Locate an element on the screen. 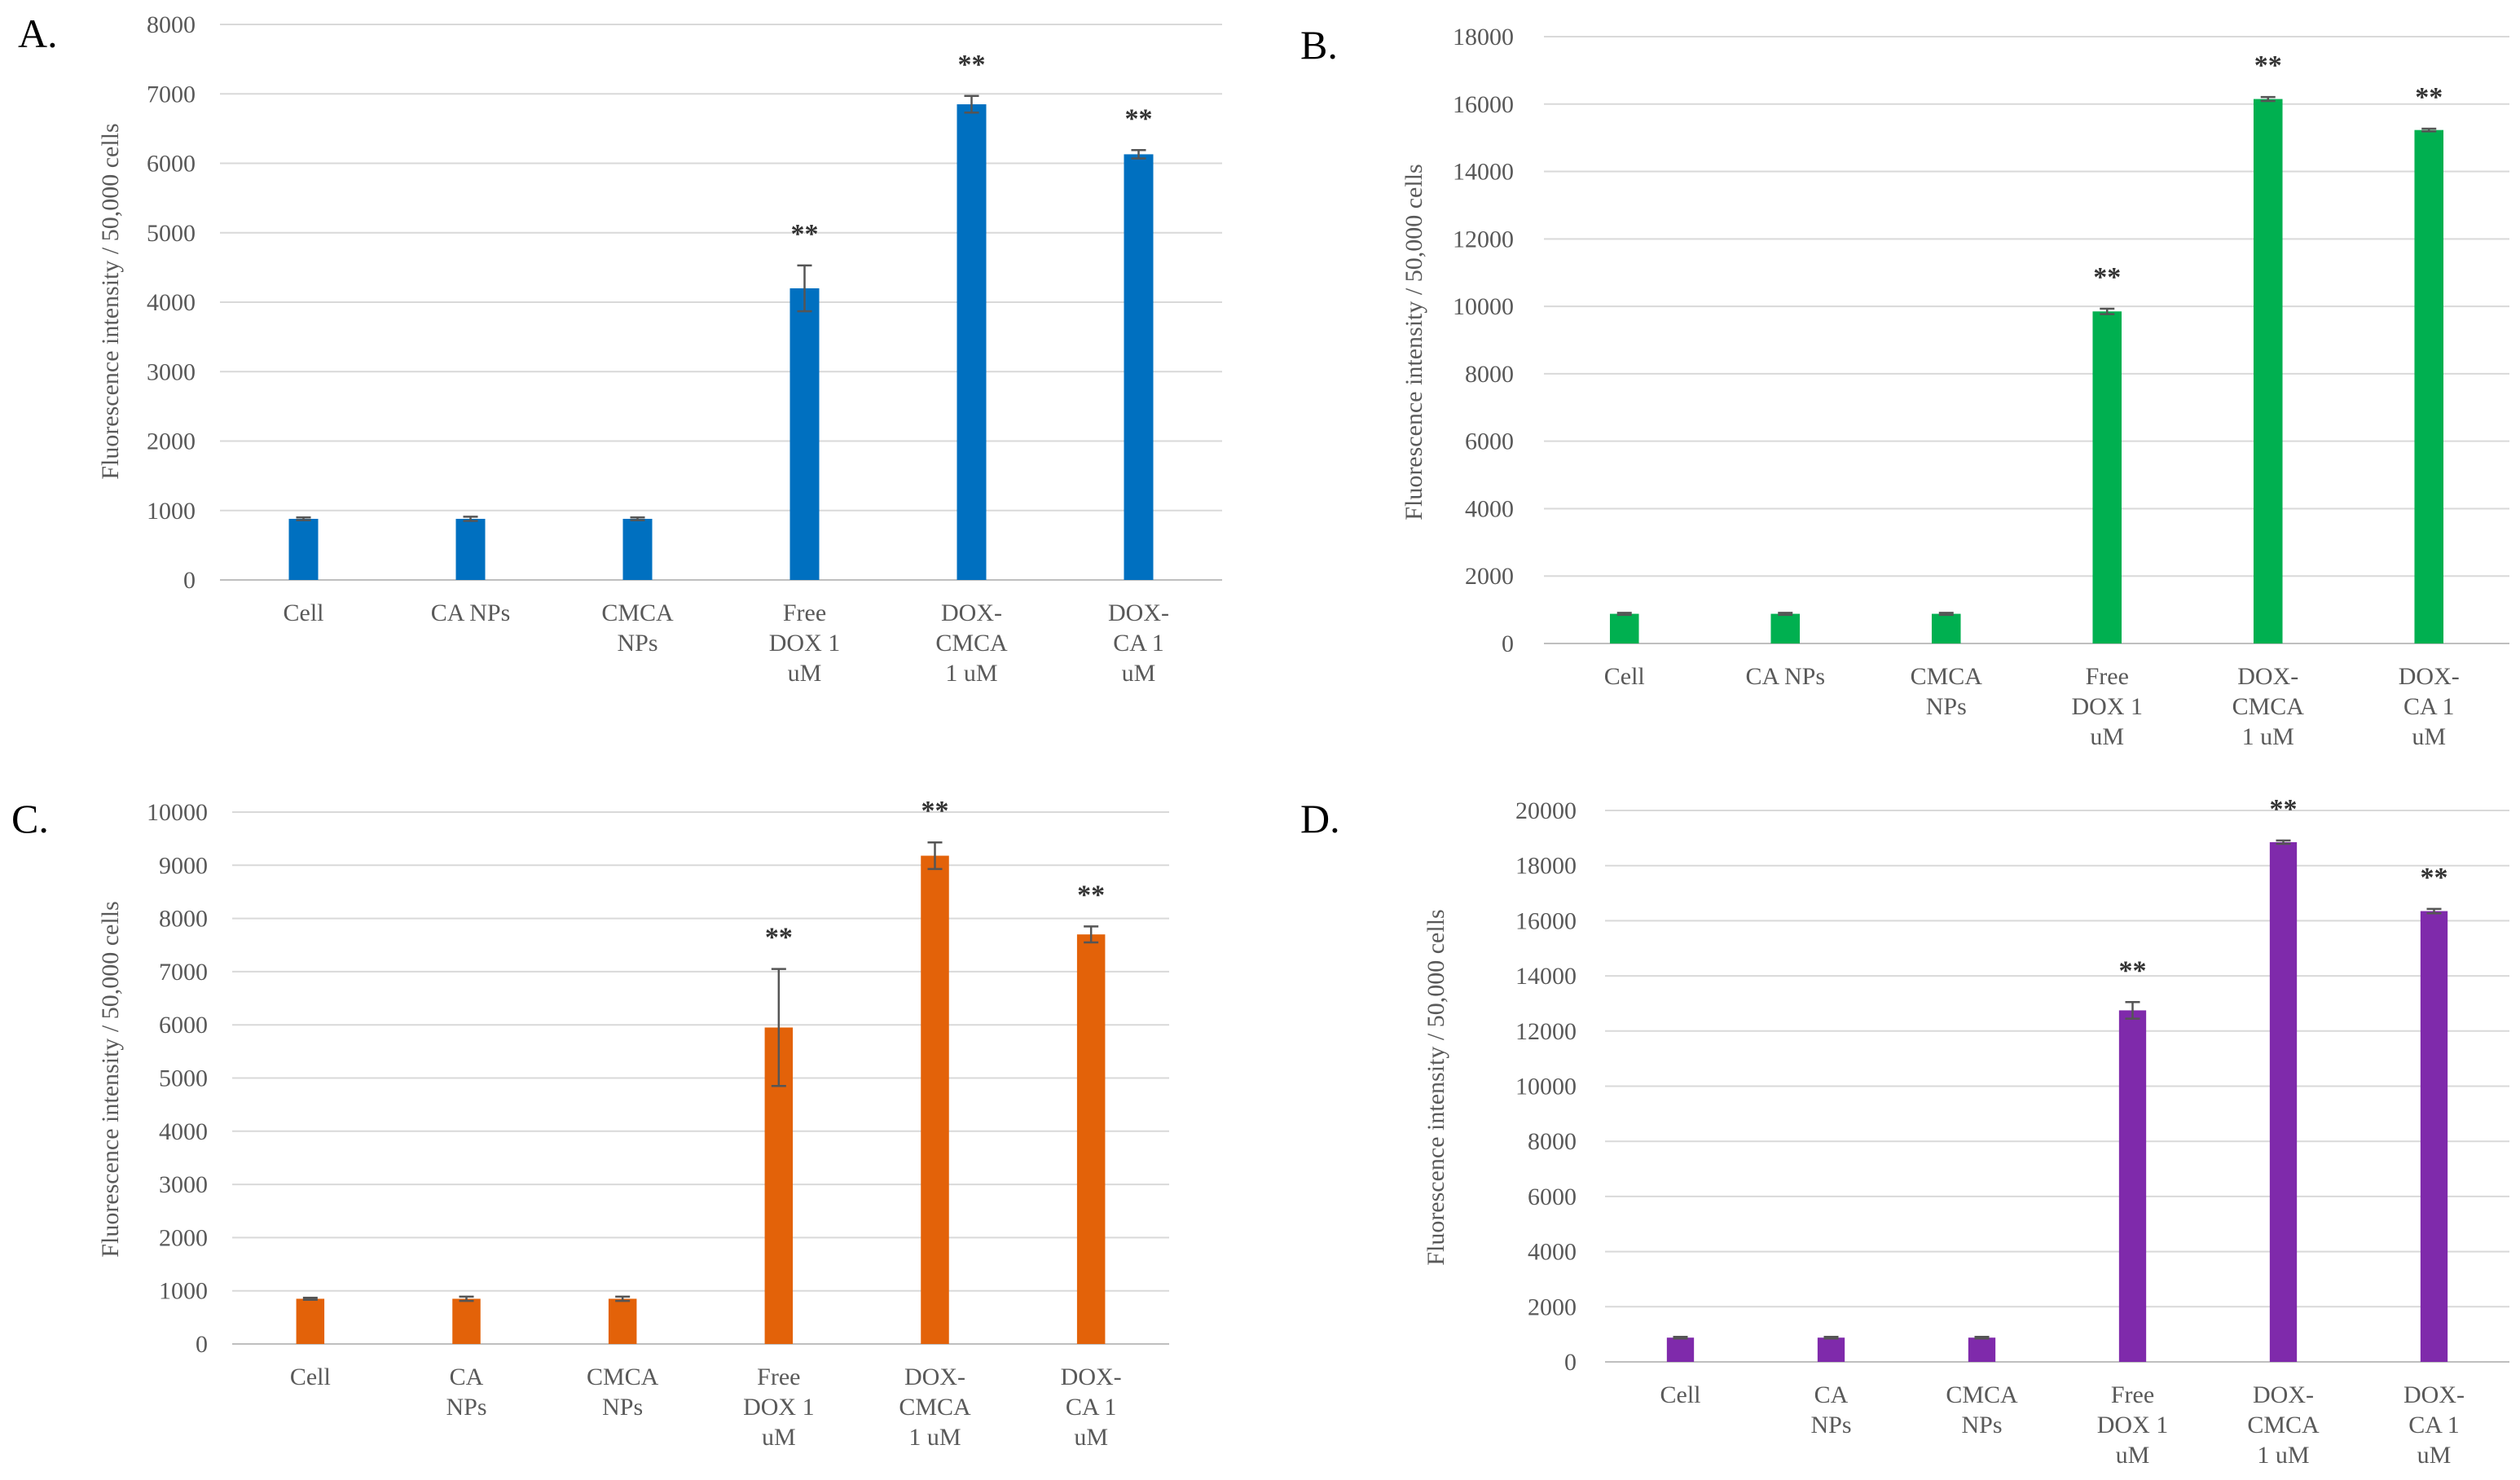 The width and height of the screenshot is (2520, 1480). y-tick-label: 3000 is located at coordinates (171, 371).